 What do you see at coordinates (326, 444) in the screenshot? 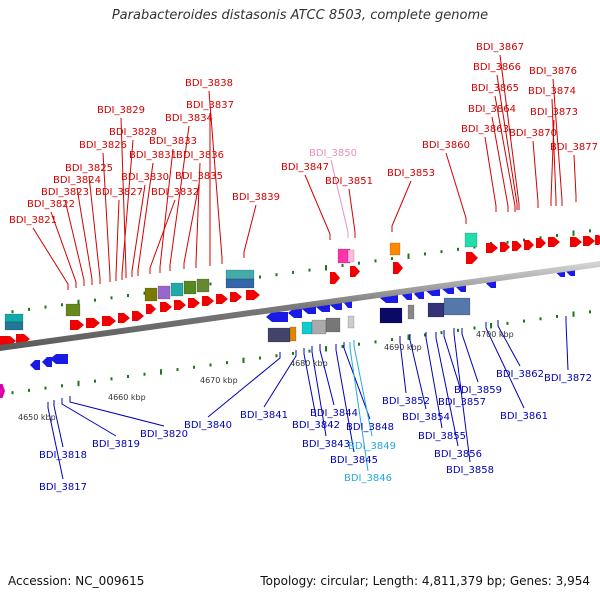
I see `gene-label-bottom: BDI_3843` at bounding box center [326, 444].